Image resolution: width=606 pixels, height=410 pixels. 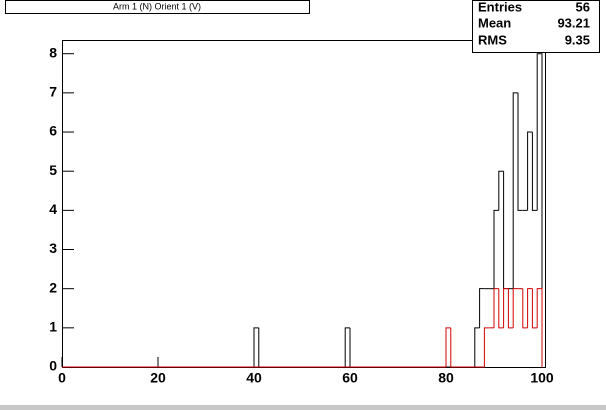 What do you see at coordinates (254, 378) in the screenshot?
I see `x-tick-label: 40` at bounding box center [254, 378].